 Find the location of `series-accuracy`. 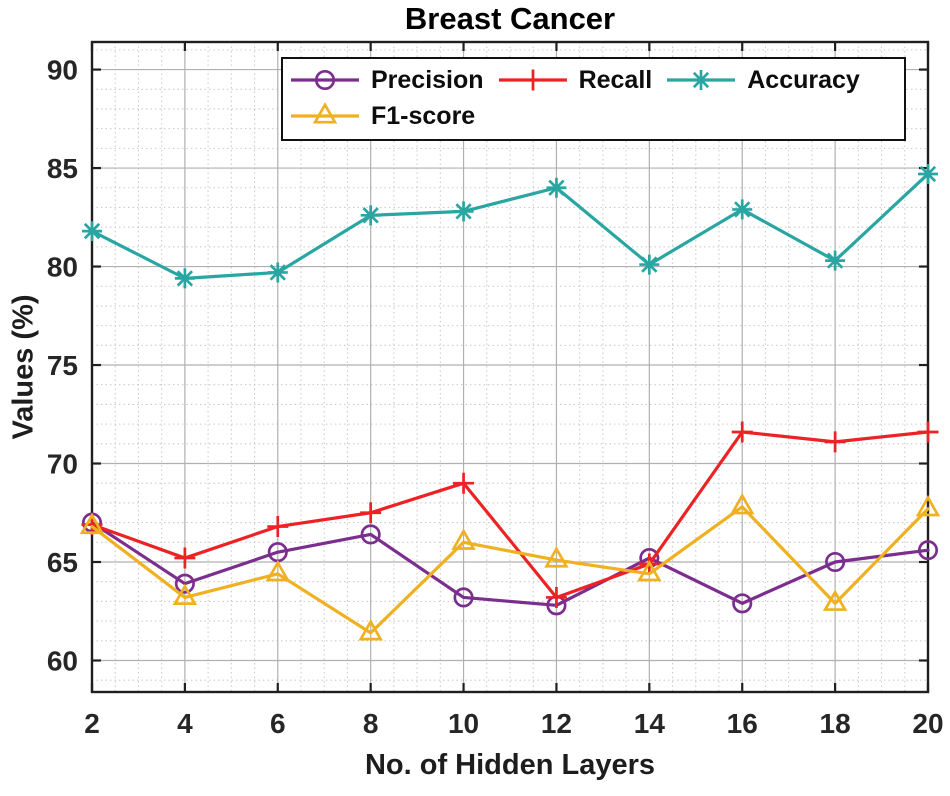

series-accuracy is located at coordinates (510, 226).